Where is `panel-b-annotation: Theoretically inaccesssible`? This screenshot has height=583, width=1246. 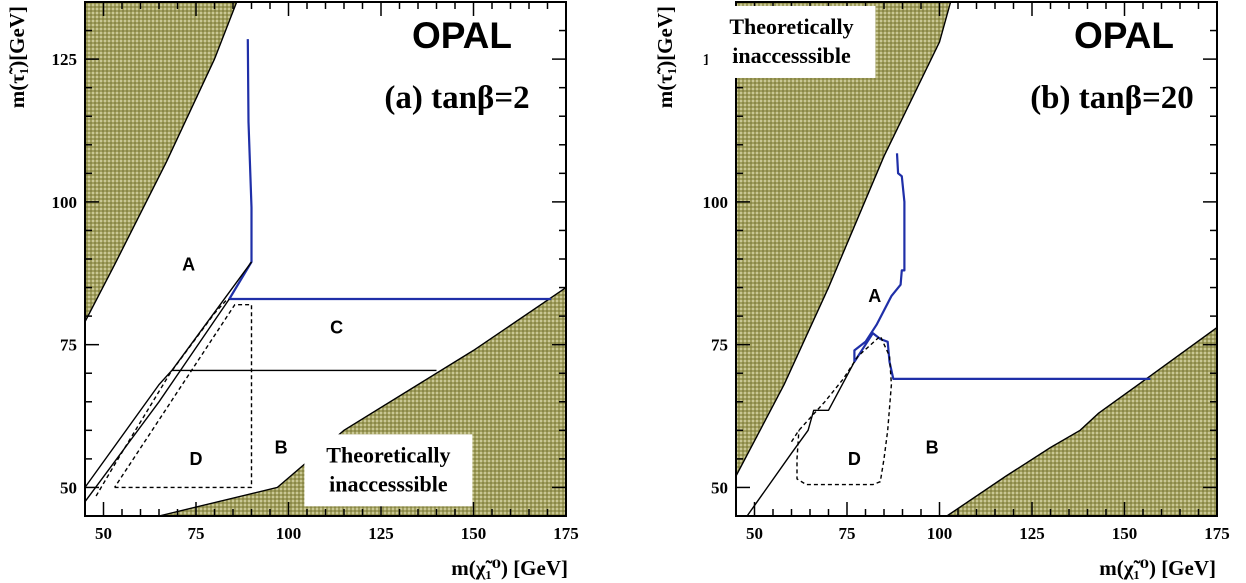 panel-b-annotation: Theoretically inaccesssible is located at coordinates (791, 41).